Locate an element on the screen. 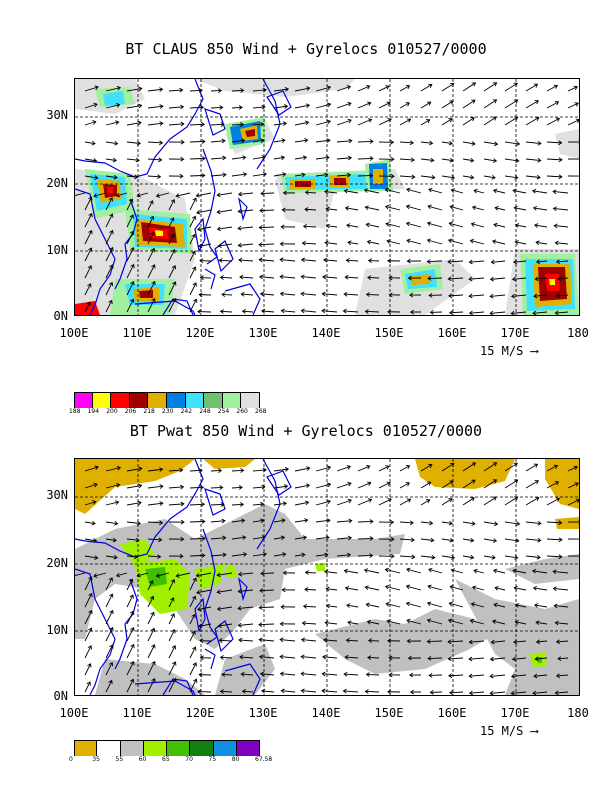 The width and height of the screenshot is (612, 792). colorbar-label: 35 is located at coordinates (96, 759).